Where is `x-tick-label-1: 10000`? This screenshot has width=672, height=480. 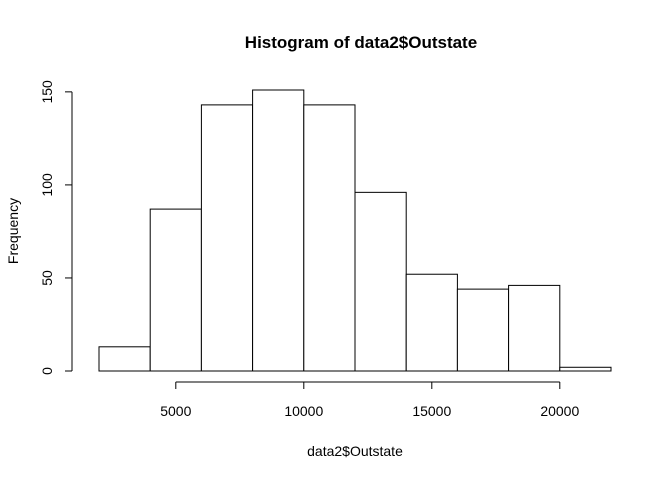
x-tick-label-1: 10000 is located at coordinates (303, 411).